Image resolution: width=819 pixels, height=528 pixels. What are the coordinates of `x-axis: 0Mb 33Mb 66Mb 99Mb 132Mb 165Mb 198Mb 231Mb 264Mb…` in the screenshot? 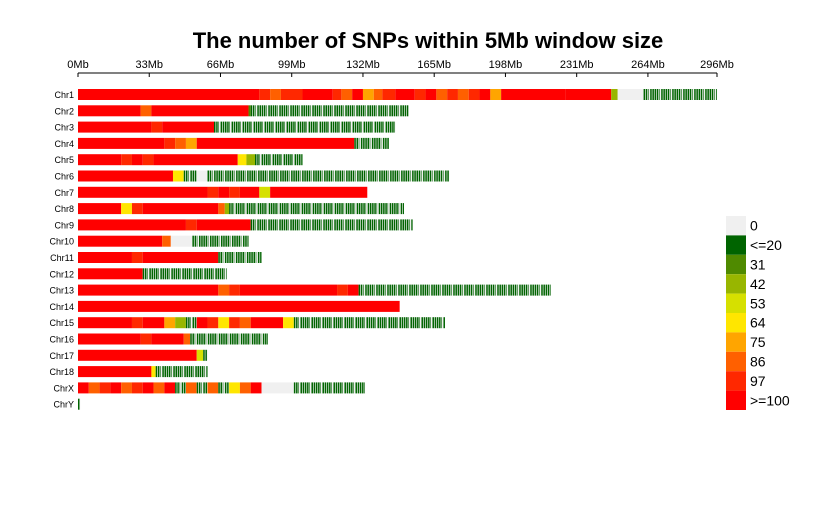 It's located at (400, 68).